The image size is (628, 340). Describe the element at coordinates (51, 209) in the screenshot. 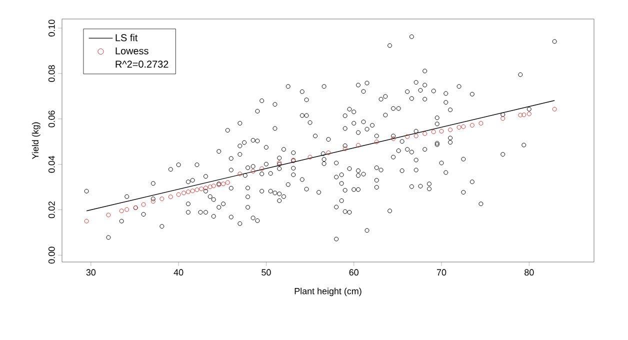

I see `y-tick-label: 0.02` at that location.